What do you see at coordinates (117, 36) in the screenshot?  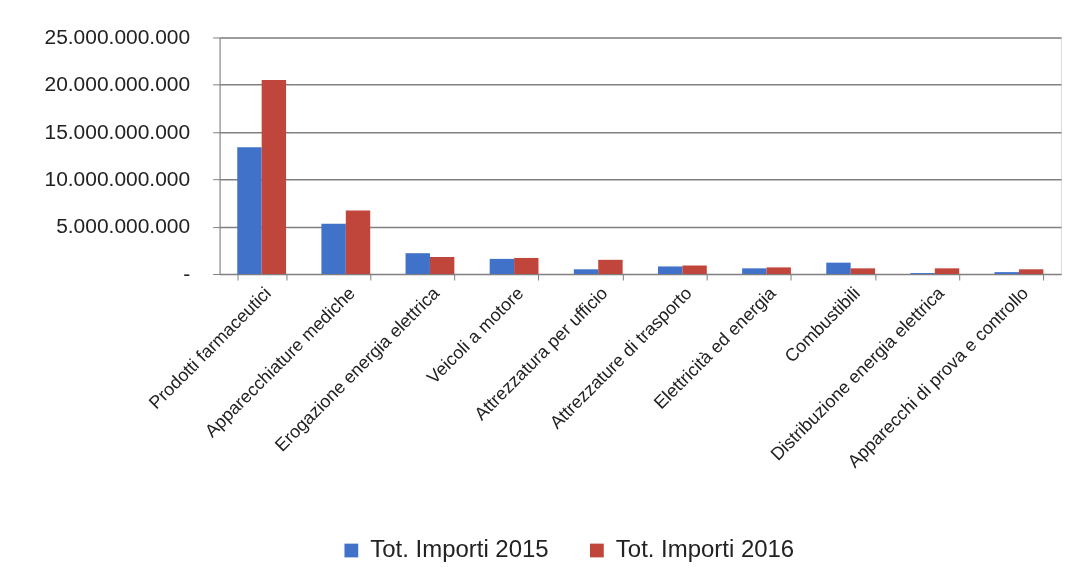 I see `y-tick-label: 25.000.000.000` at bounding box center [117, 36].